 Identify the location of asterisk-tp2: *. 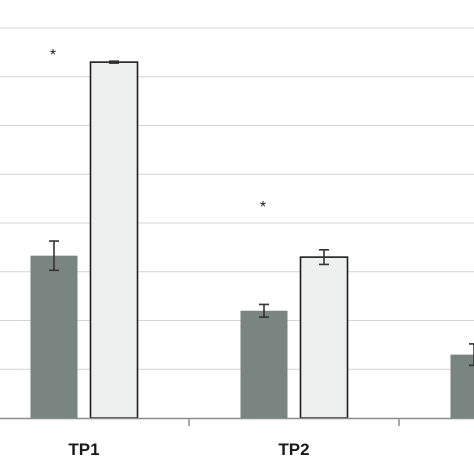
(263, 207).